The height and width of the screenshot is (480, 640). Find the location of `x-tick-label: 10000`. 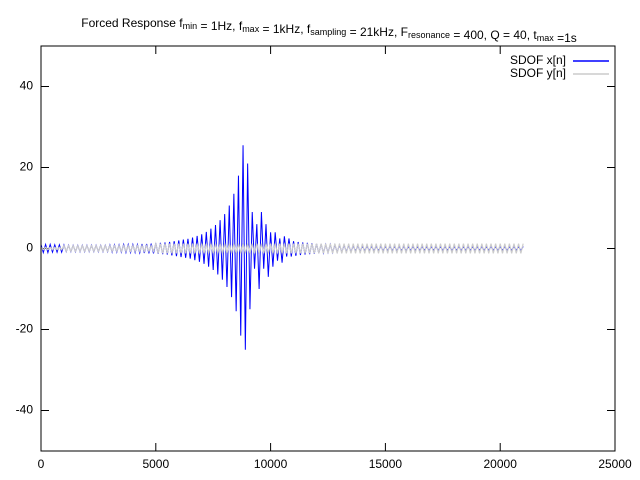

x-tick-label: 10000 is located at coordinates (271, 464).